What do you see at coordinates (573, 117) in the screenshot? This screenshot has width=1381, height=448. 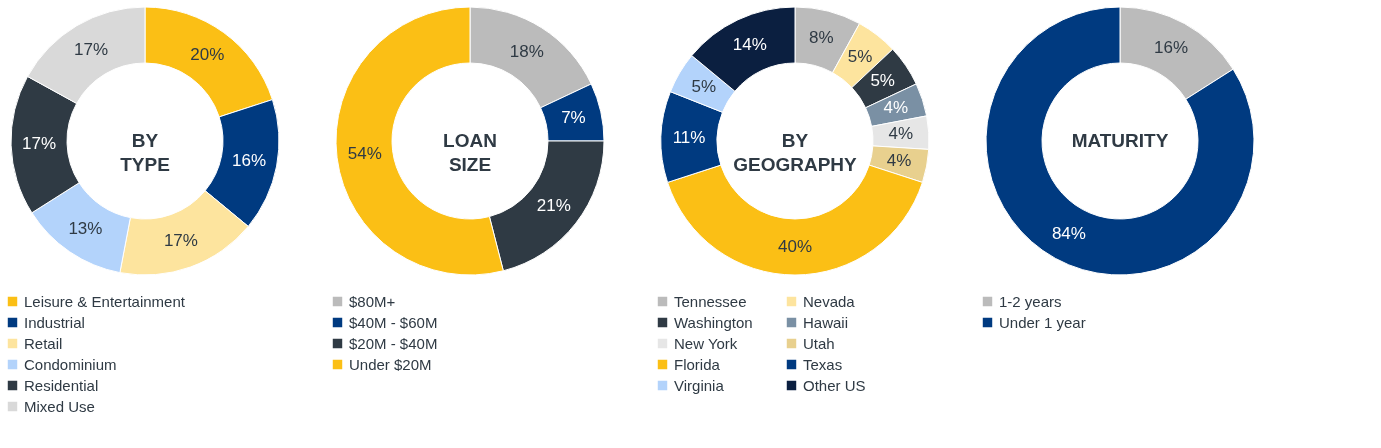 I see `data-label: 7%` at bounding box center [573, 117].